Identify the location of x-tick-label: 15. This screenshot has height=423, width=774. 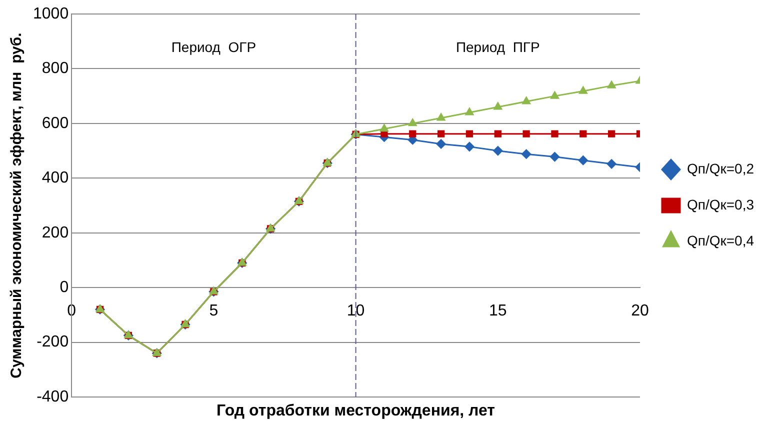
(497, 311).